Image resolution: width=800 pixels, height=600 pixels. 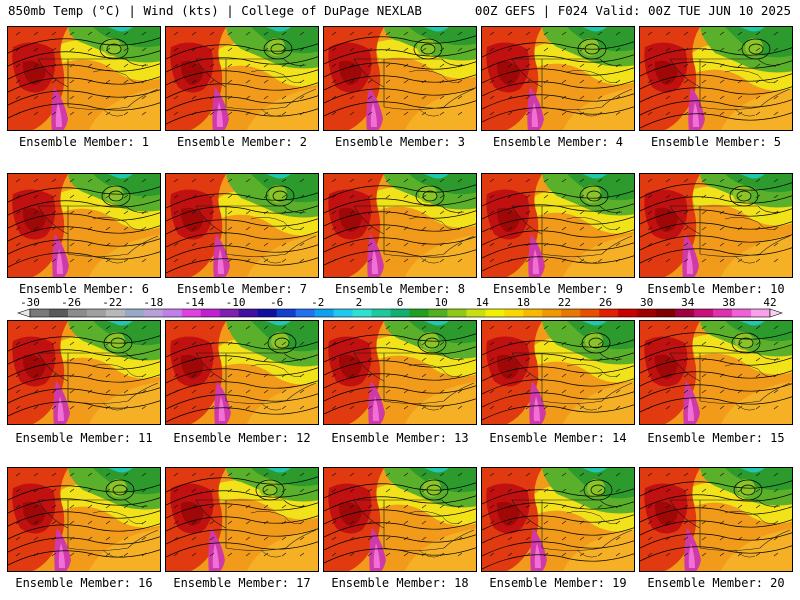 I want to click on ensemble-member-caption: Ensemble Member: 11, so click(x=84, y=438).